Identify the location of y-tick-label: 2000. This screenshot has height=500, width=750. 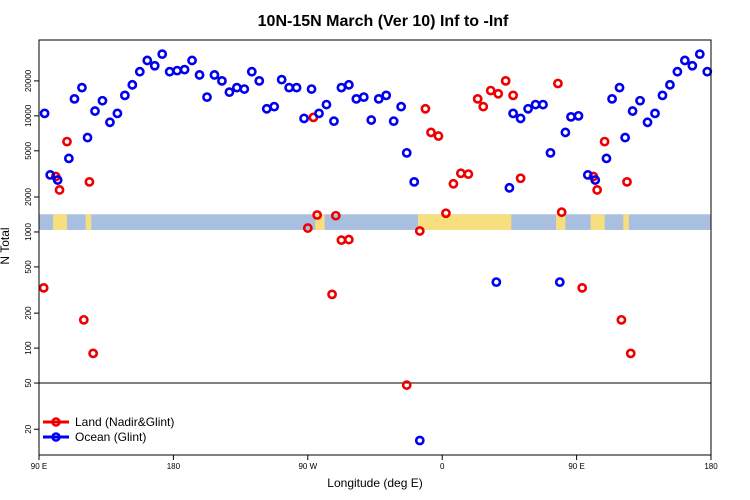
(28, 197).